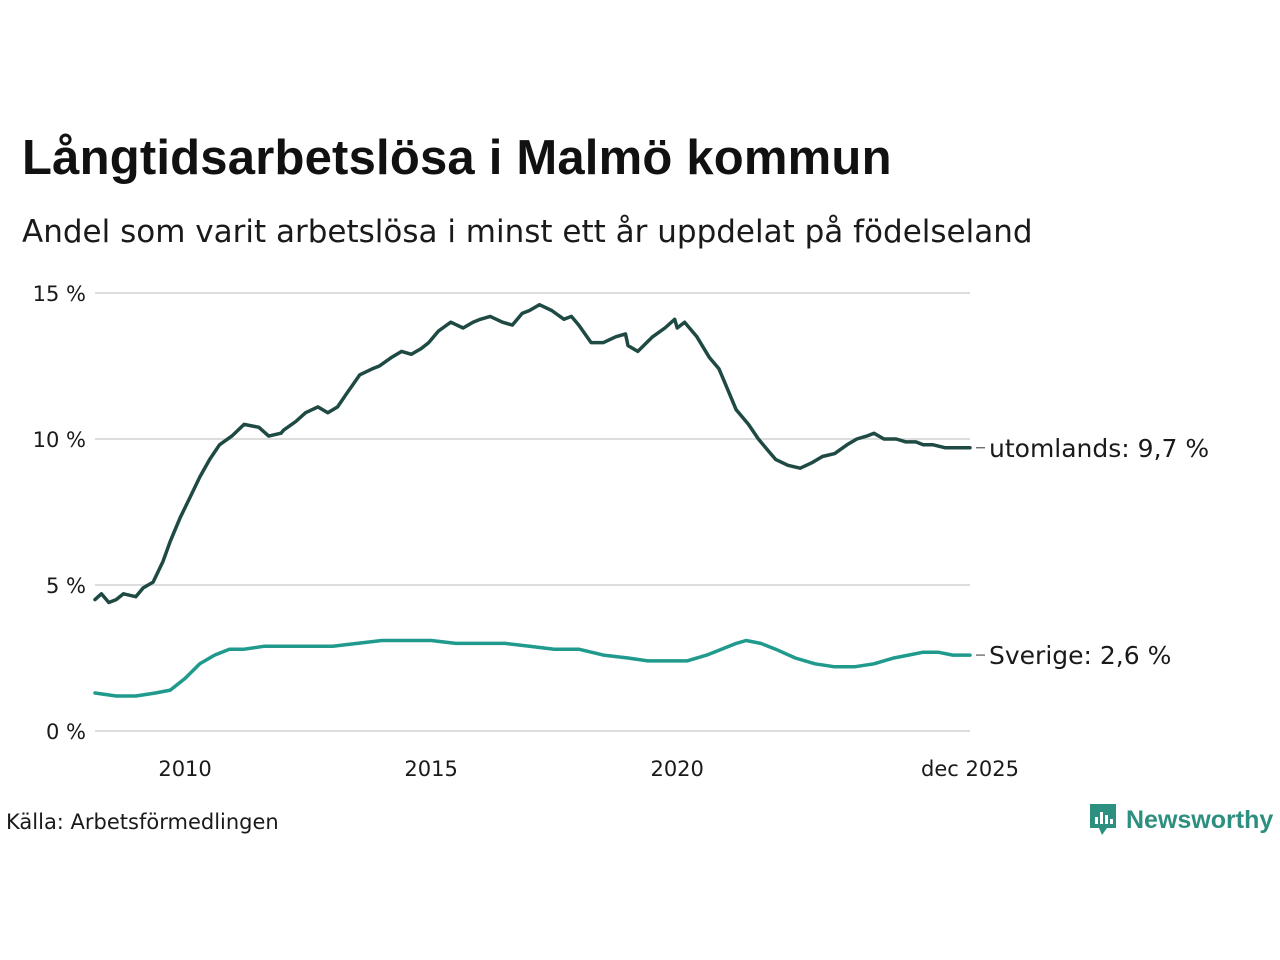 The height and width of the screenshot is (960, 1280). I want to click on source-note: Källa: Arbetsförmedlingen, so click(142, 822).